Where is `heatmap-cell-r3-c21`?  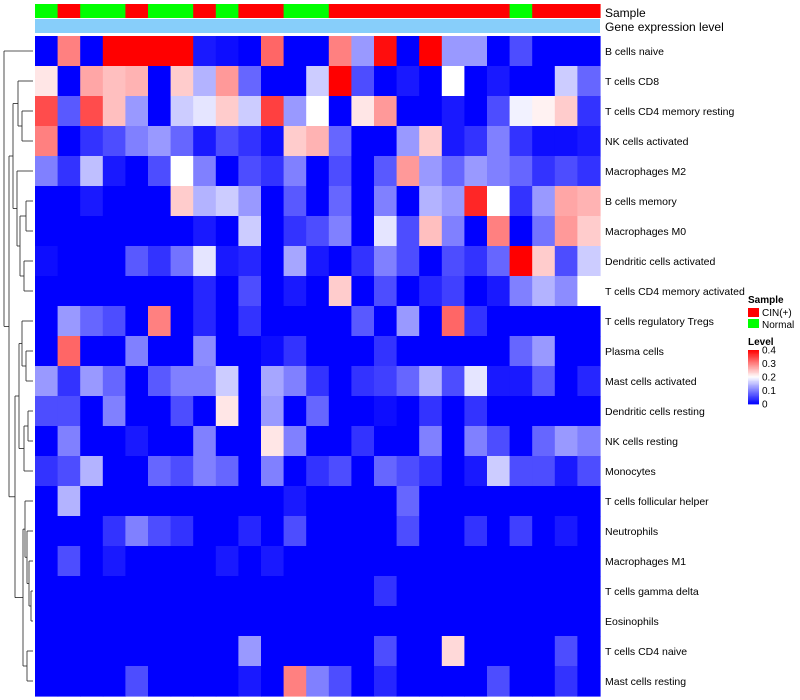 heatmap-cell-r3-c21 is located at coordinates (521, 141).